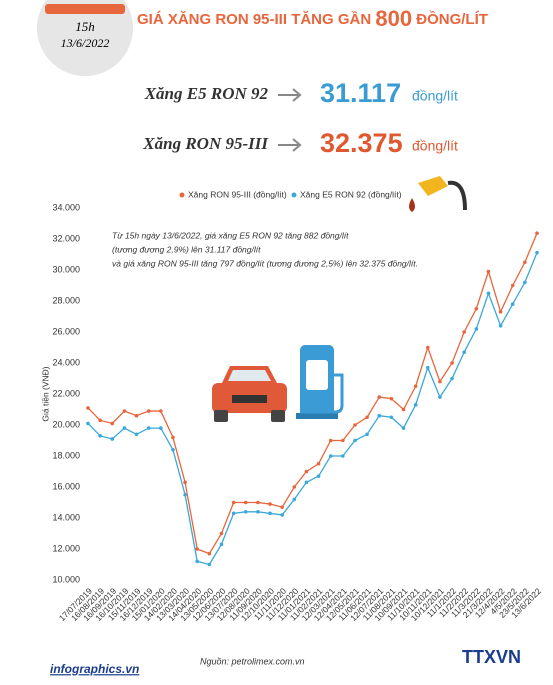 The height and width of the screenshot is (685, 553). Describe the element at coordinates (45, 393) in the screenshot. I see `y-axis-label: Giá tiền (VNĐ)` at that location.